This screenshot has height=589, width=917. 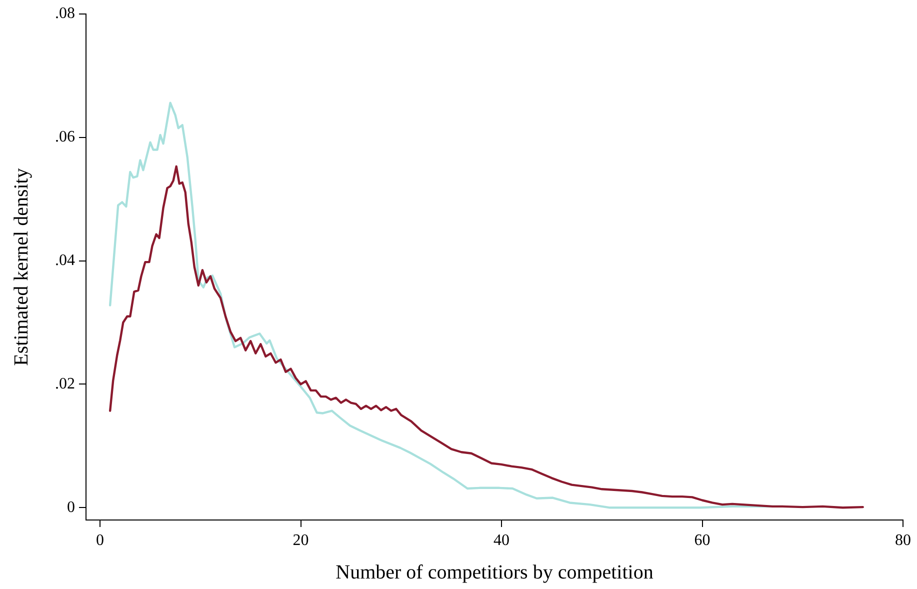 I want to click on y-tick-label: .04, so click(x=65, y=261).